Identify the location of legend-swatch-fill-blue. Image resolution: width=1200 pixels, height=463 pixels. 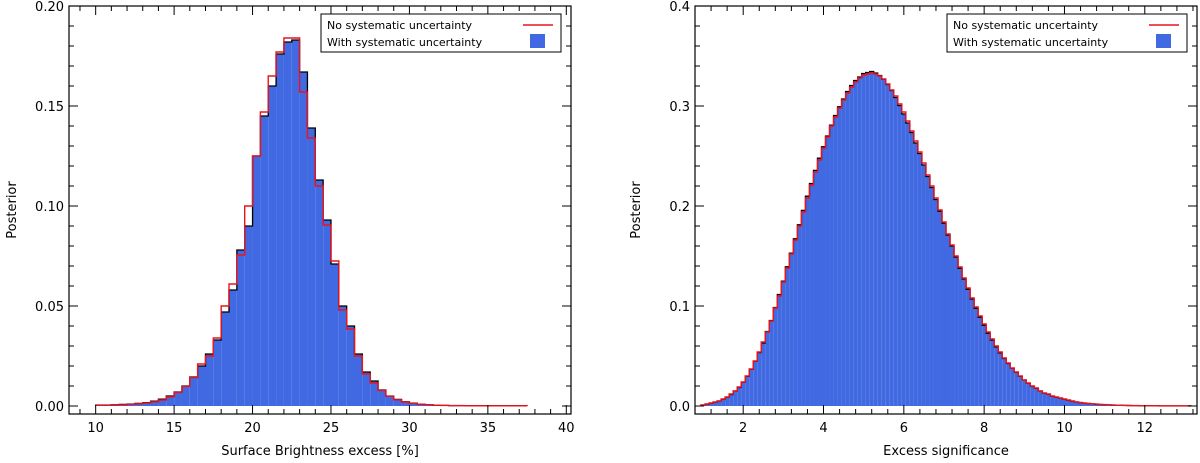
(1163, 41).